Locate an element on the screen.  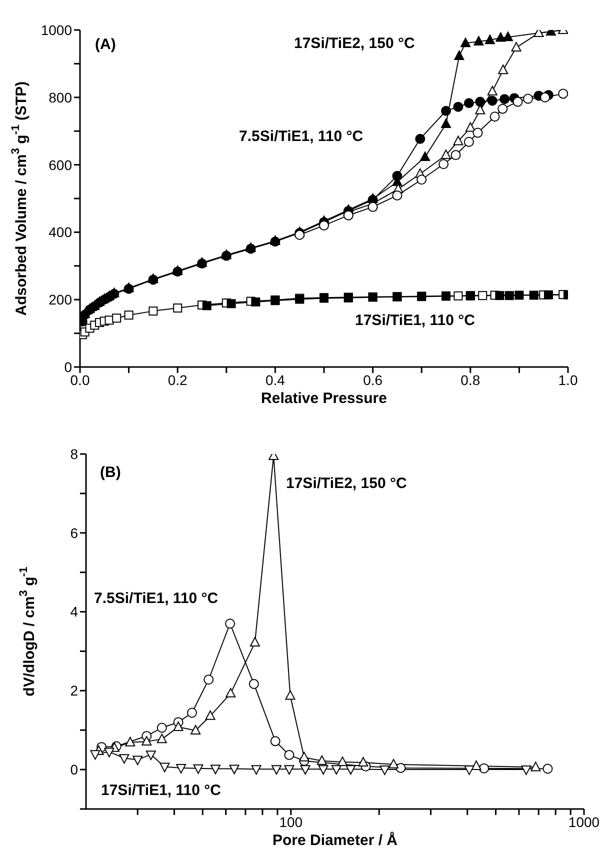
y-tick-label: 4 is located at coordinates (74, 612).